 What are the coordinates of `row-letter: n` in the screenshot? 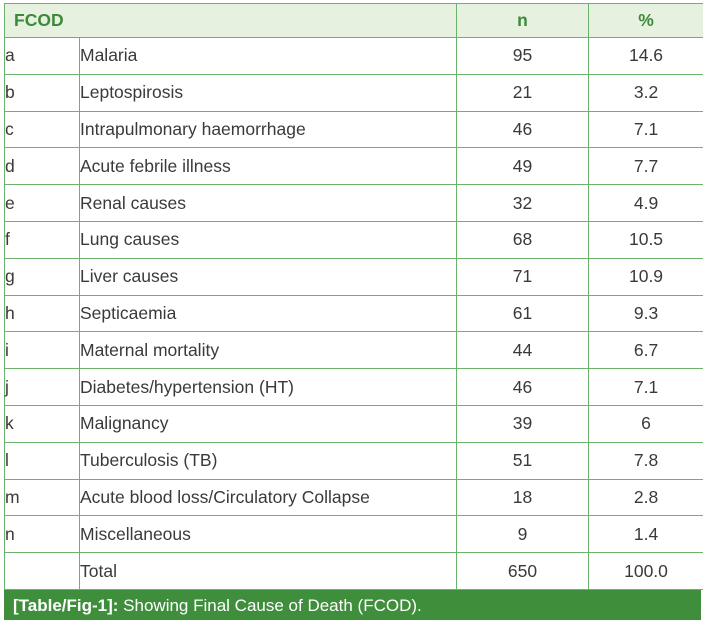 It's located at (42, 534).